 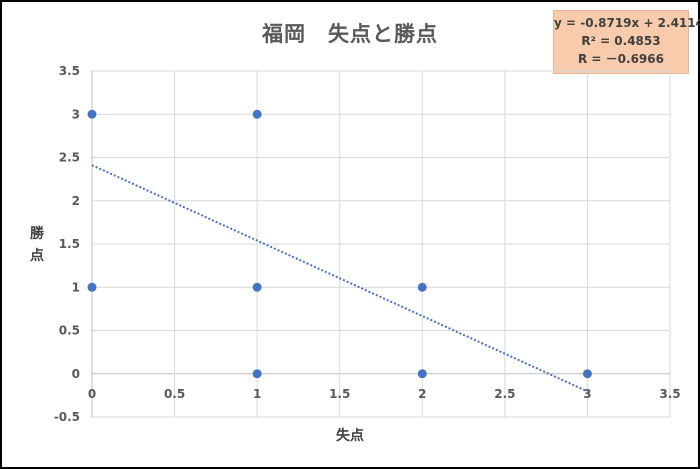 I want to click on y-tick-label: 2, so click(x=76, y=201).